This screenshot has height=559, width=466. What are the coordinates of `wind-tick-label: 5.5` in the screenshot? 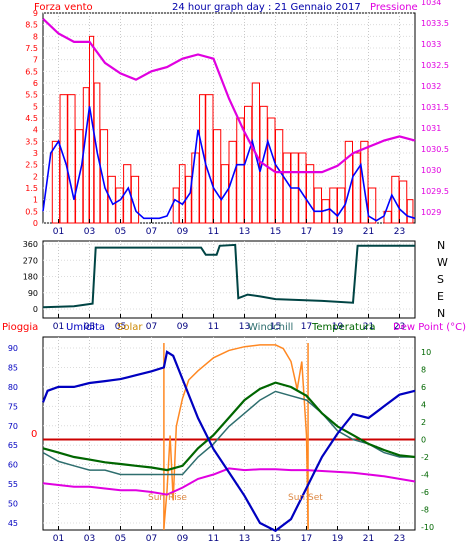 It's located at (31, 95).